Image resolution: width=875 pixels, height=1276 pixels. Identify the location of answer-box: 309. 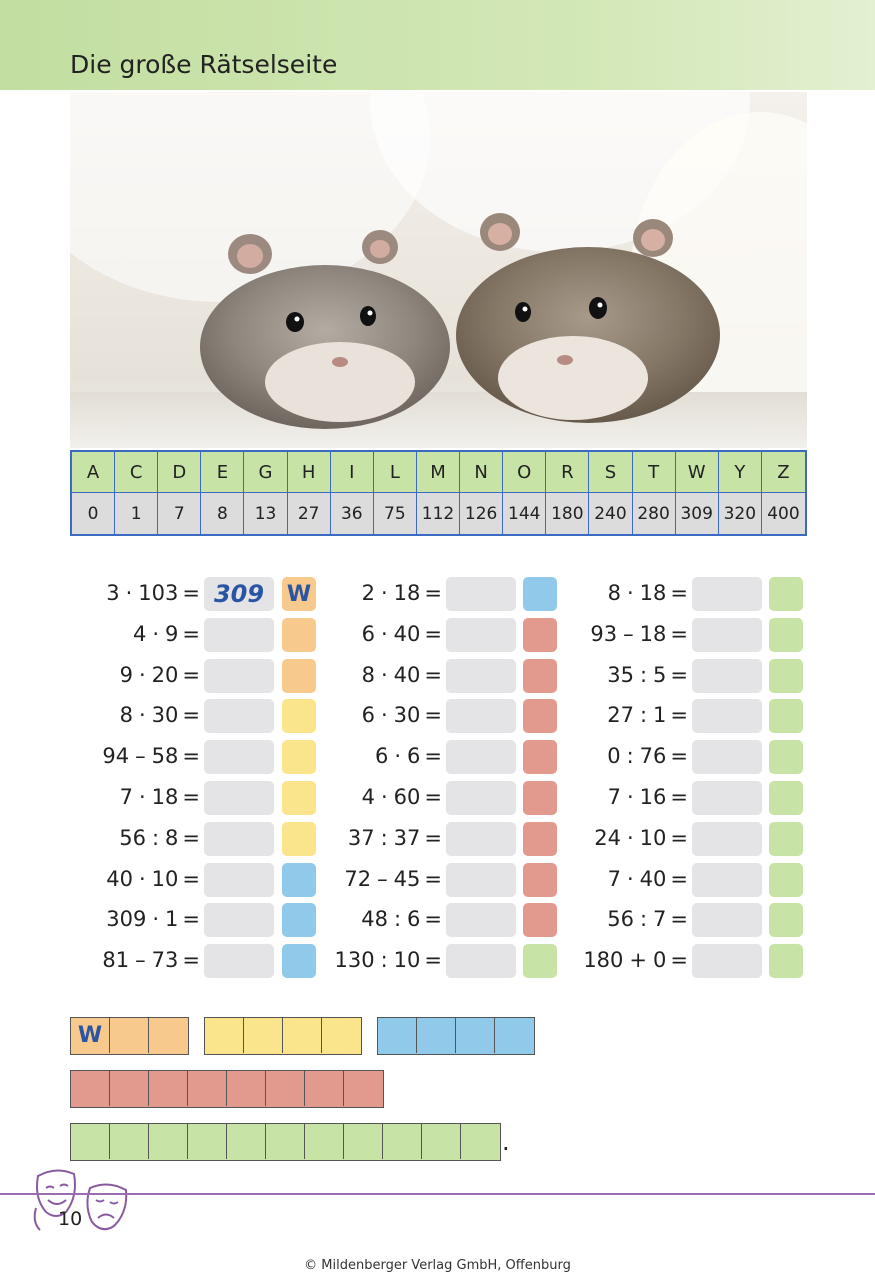
(239, 594).